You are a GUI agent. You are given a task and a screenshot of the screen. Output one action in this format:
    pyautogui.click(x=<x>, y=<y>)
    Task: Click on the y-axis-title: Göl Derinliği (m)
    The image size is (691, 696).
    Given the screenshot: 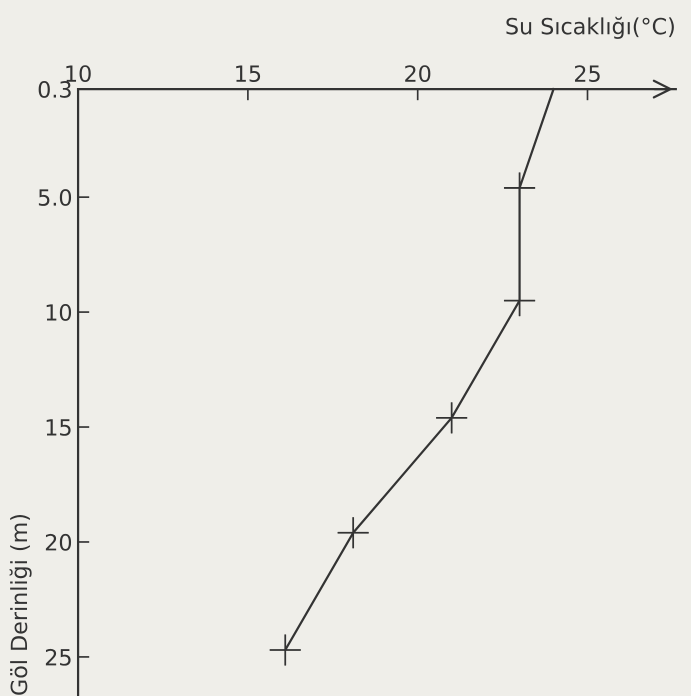 What is the action you would take?
    pyautogui.click(x=21, y=605)
    